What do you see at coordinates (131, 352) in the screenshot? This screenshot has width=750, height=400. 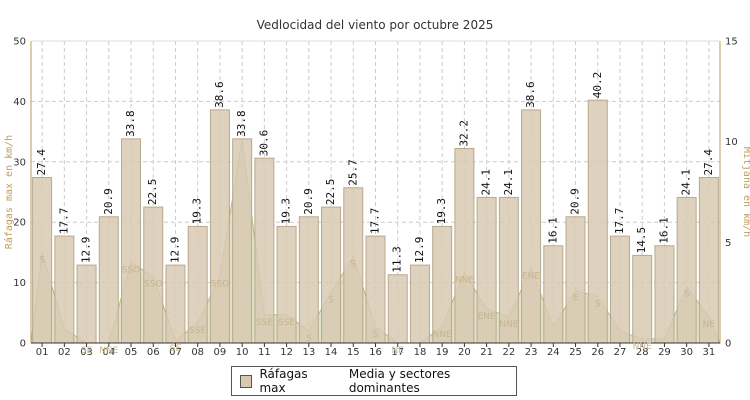 I see `x-tick-label: 05` at bounding box center [131, 352].